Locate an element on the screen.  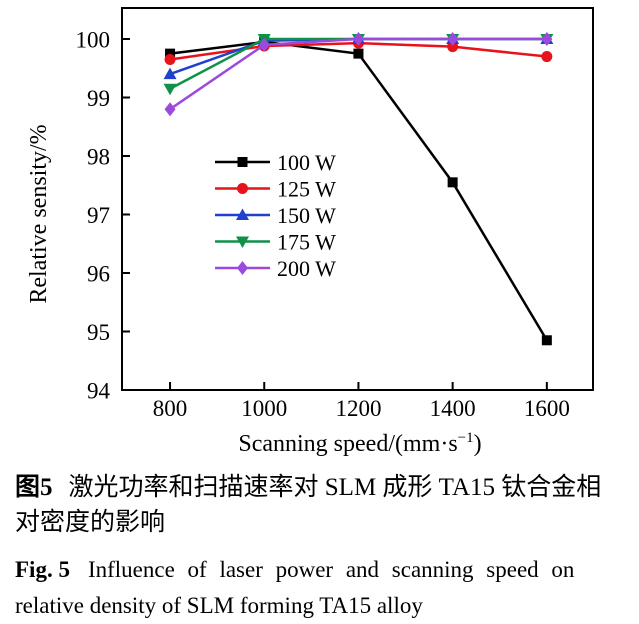
x-tick-label: 1200 is located at coordinates (358, 408).